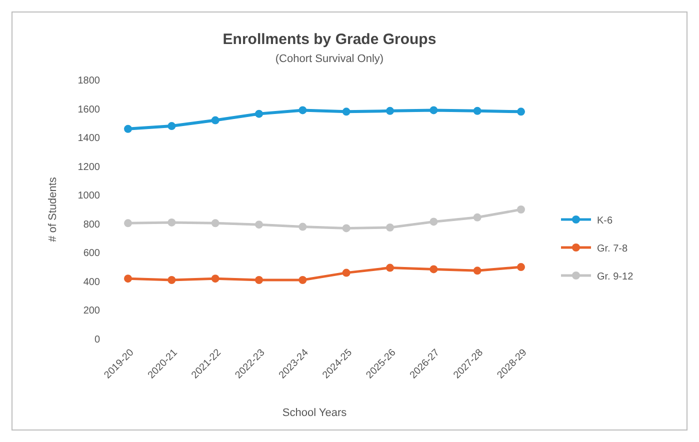 The height and width of the screenshot is (442, 699). Describe the element at coordinates (91, 224) in the screenshot. I see `y-tick-label: 800` at that location.